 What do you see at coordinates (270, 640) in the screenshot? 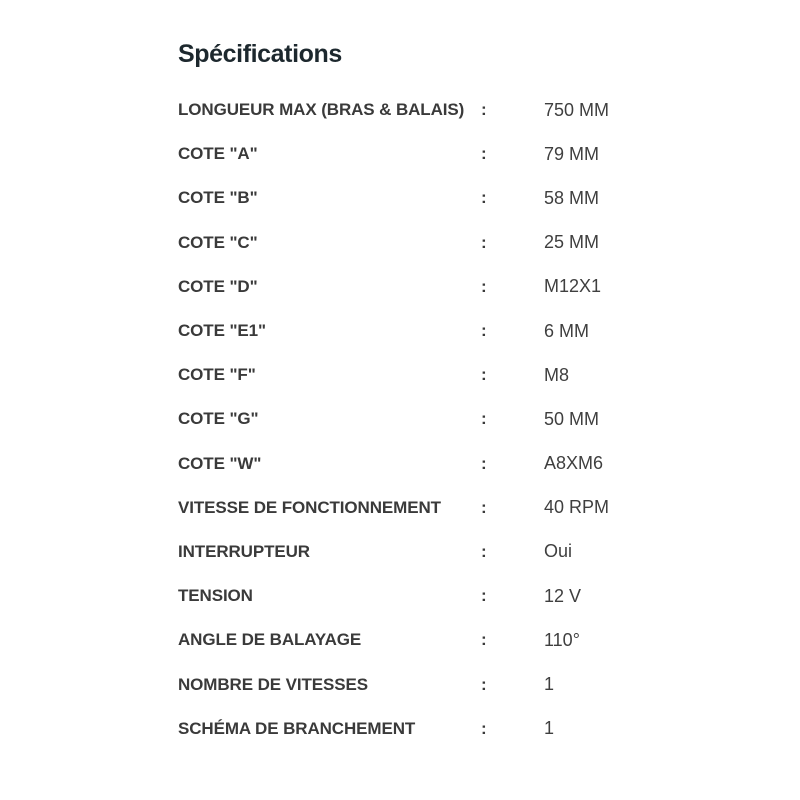
I see `spec-label: ANGLE DE BALAYAGE` at bounding box center [270, 640].